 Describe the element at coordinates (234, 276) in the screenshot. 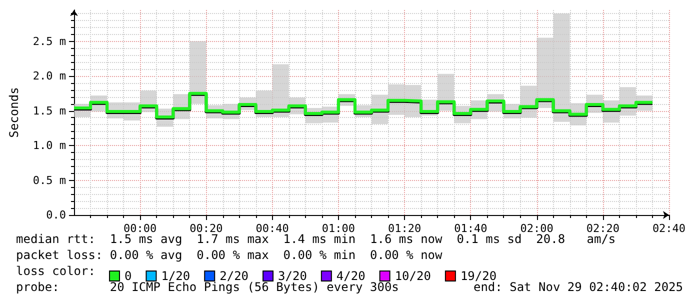

I see `legend-label: 2/20` at that location.